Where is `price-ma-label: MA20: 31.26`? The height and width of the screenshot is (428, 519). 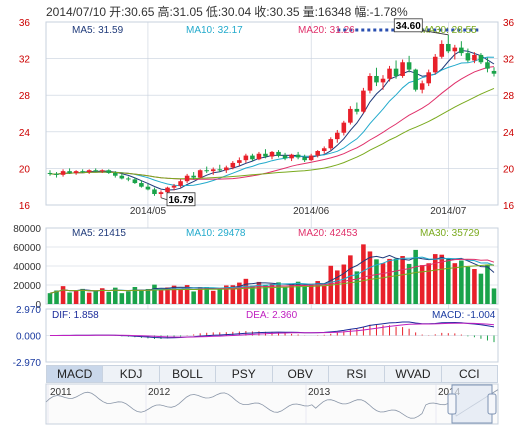
price-ma-label: MA20: 31.26 is located at coordinates (326, 30).